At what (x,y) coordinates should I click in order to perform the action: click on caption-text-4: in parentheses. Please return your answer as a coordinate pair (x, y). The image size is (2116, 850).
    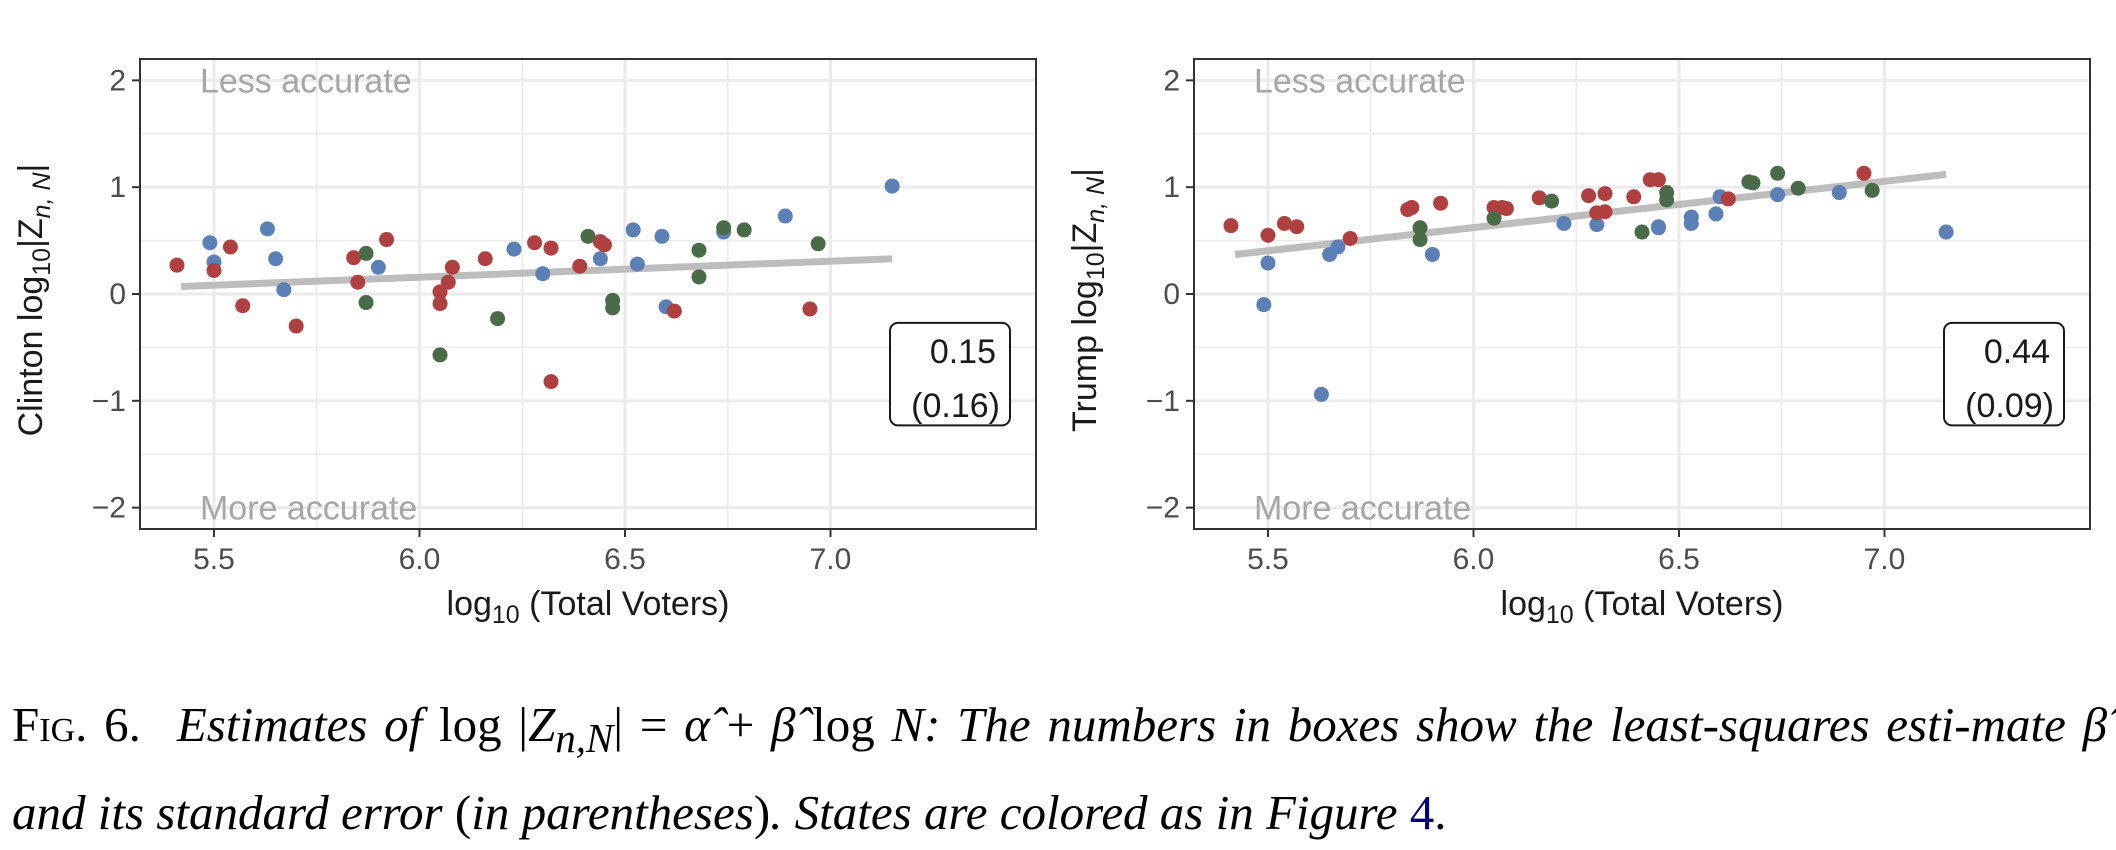
    Looking at the image, I should click on (612, 812).